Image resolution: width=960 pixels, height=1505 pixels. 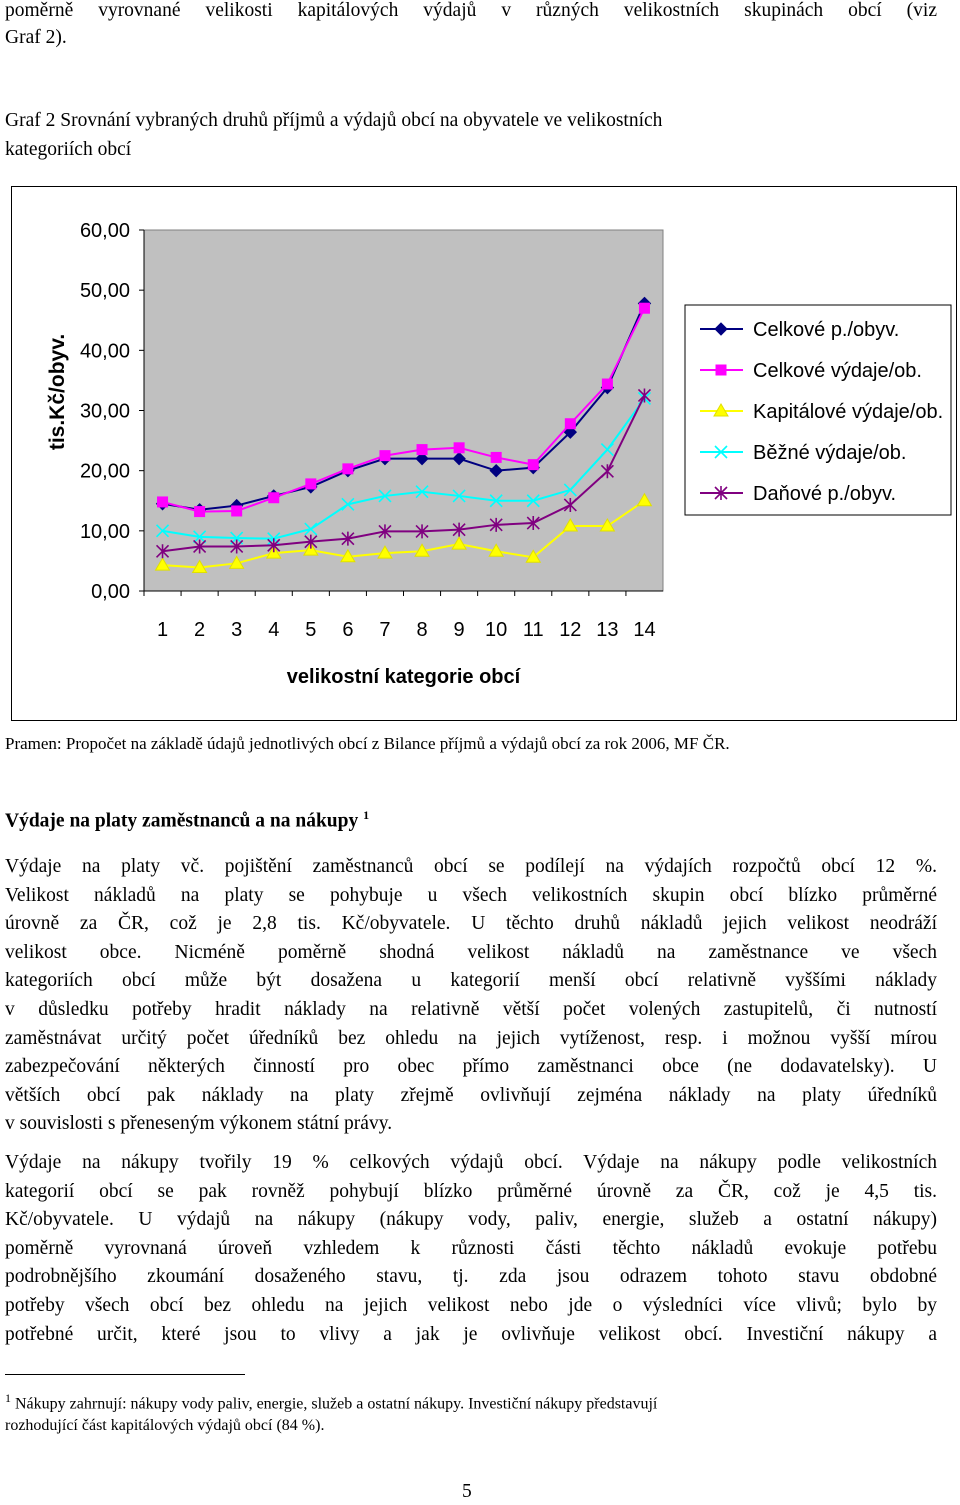 What do you see at coordinates (366, 815) in the screenshot?
I see `footnote-reference: 1` at bounding box center [366, 815].